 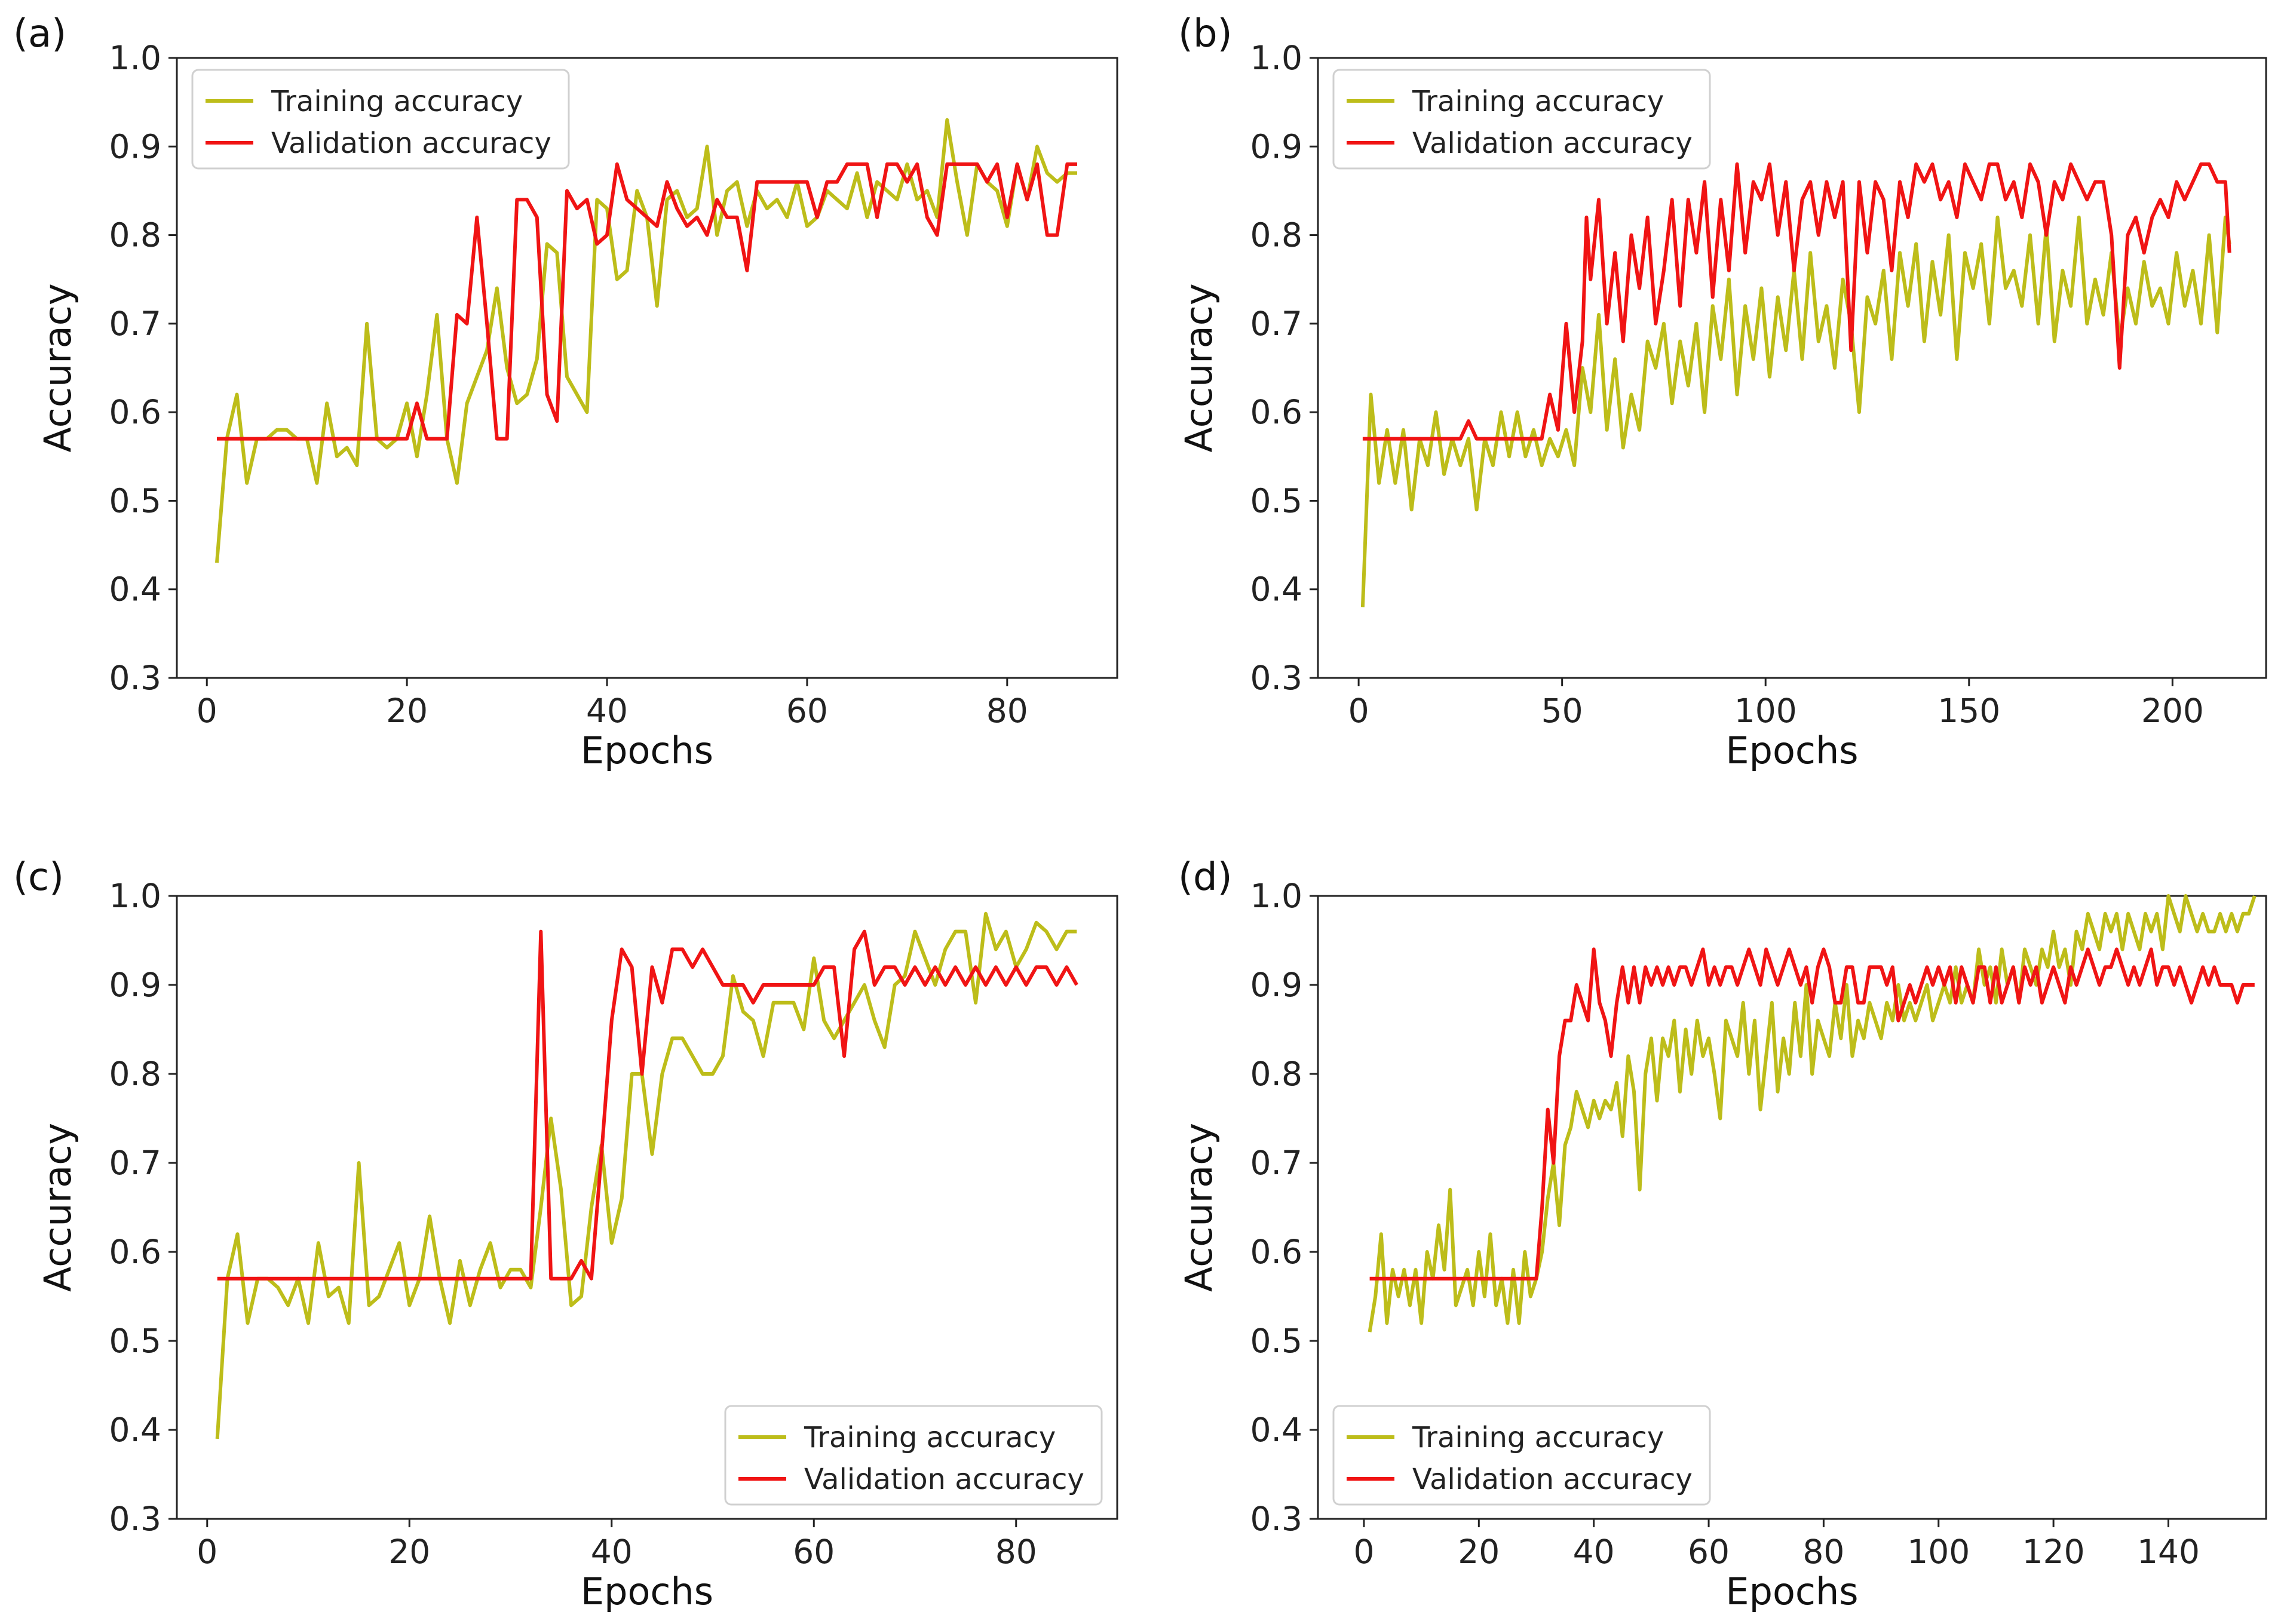 I want to click on x-tick-label: 50, so click(x=1562, y=711).